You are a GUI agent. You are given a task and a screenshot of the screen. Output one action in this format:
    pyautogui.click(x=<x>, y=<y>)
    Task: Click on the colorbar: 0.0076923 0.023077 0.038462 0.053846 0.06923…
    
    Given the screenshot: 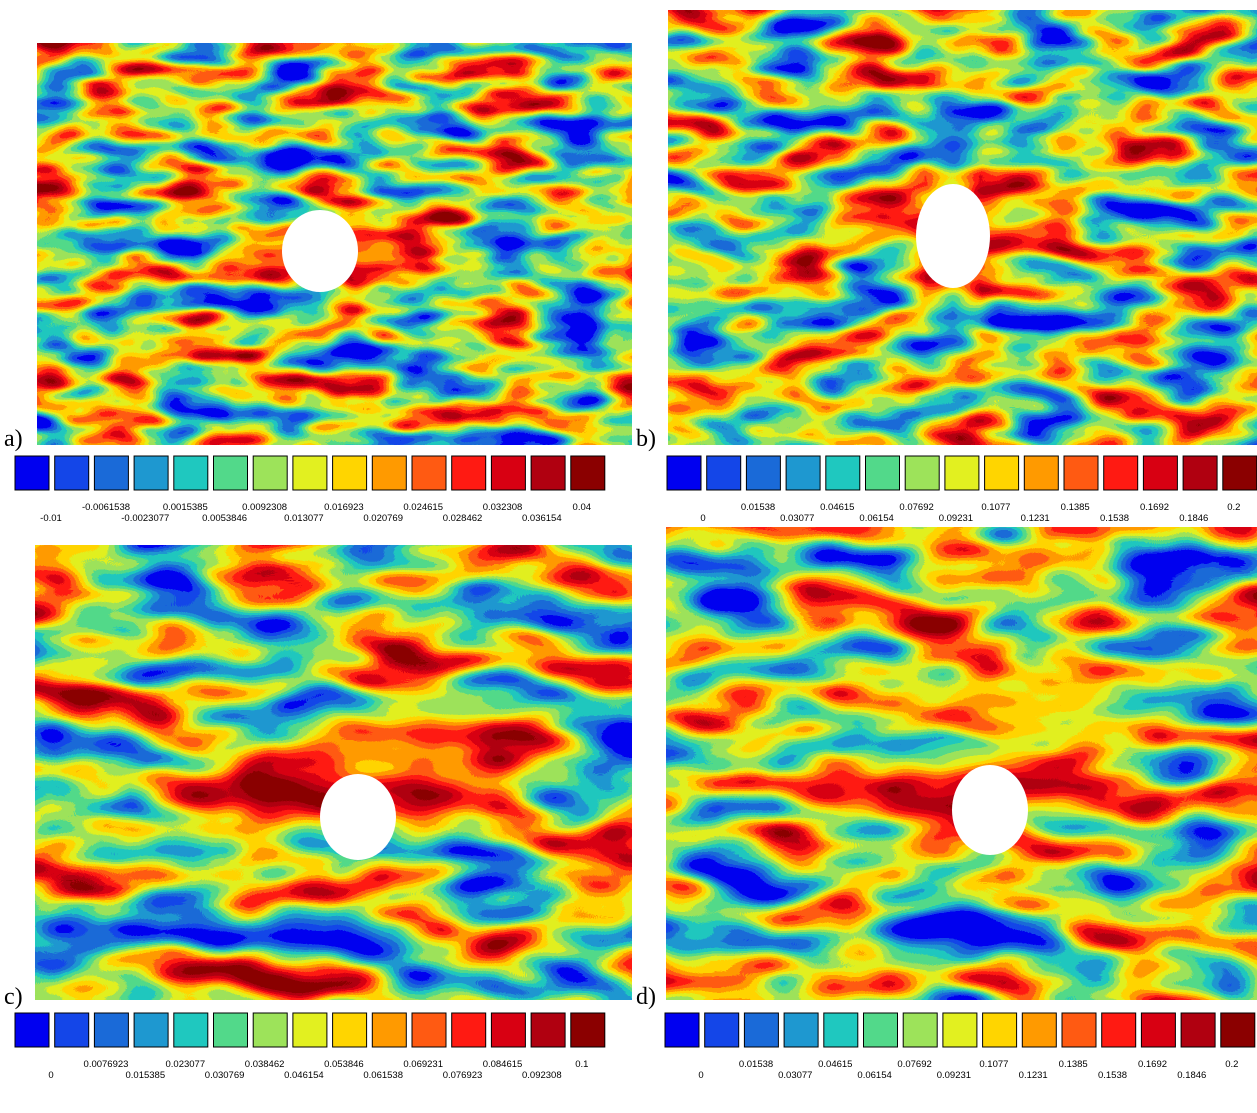 What is the action you would take?
    pyautogui.click(x=310, y=1046)
    